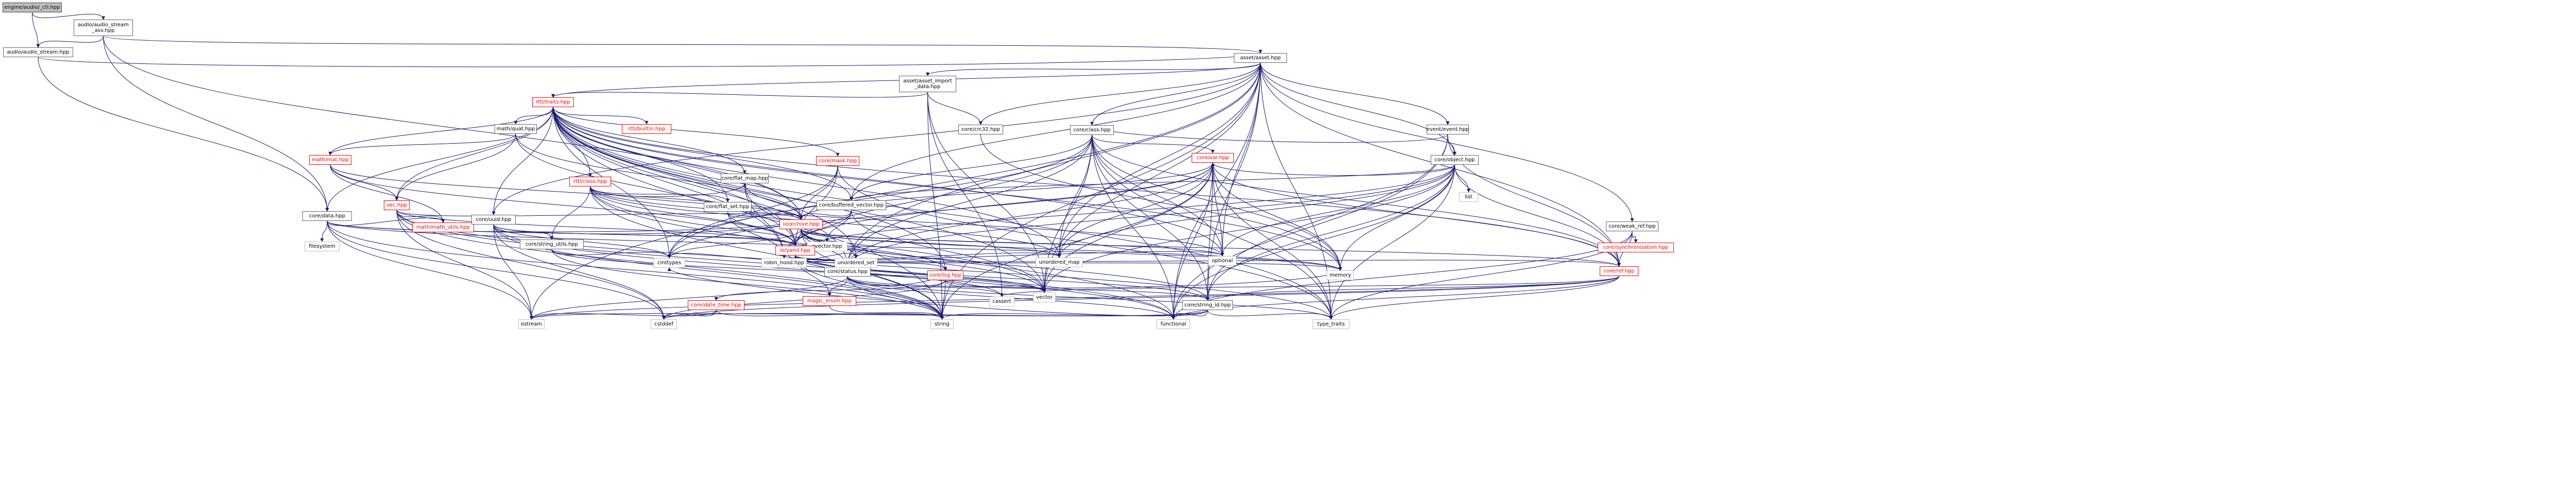  I want to click on node-label: asset/asset_import, so click(927, 81).